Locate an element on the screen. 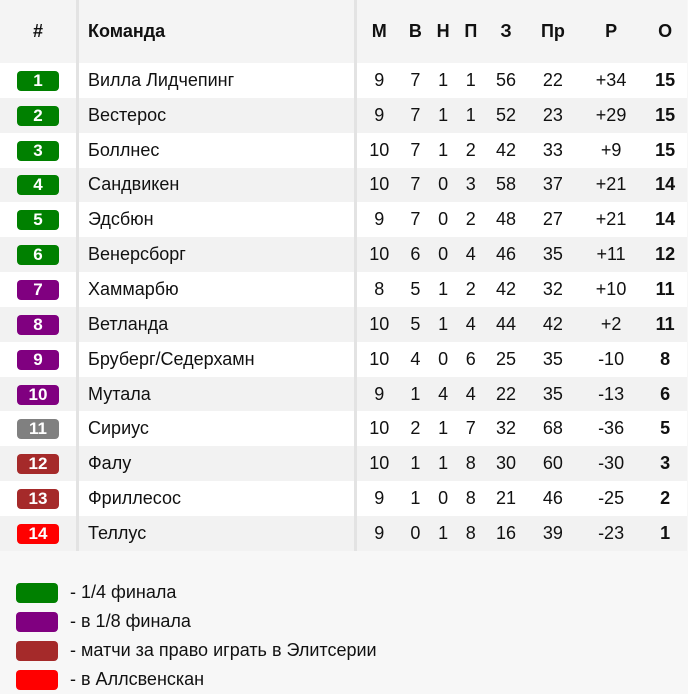  stat-cell: -10 is located at coordinates (611, 359).